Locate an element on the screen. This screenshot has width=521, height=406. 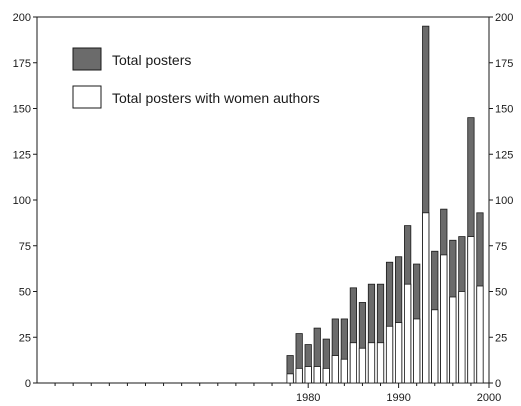
y-axis-right: 0 25 50 75 100 125 150 175 200 is located at coordinates (501, 201).